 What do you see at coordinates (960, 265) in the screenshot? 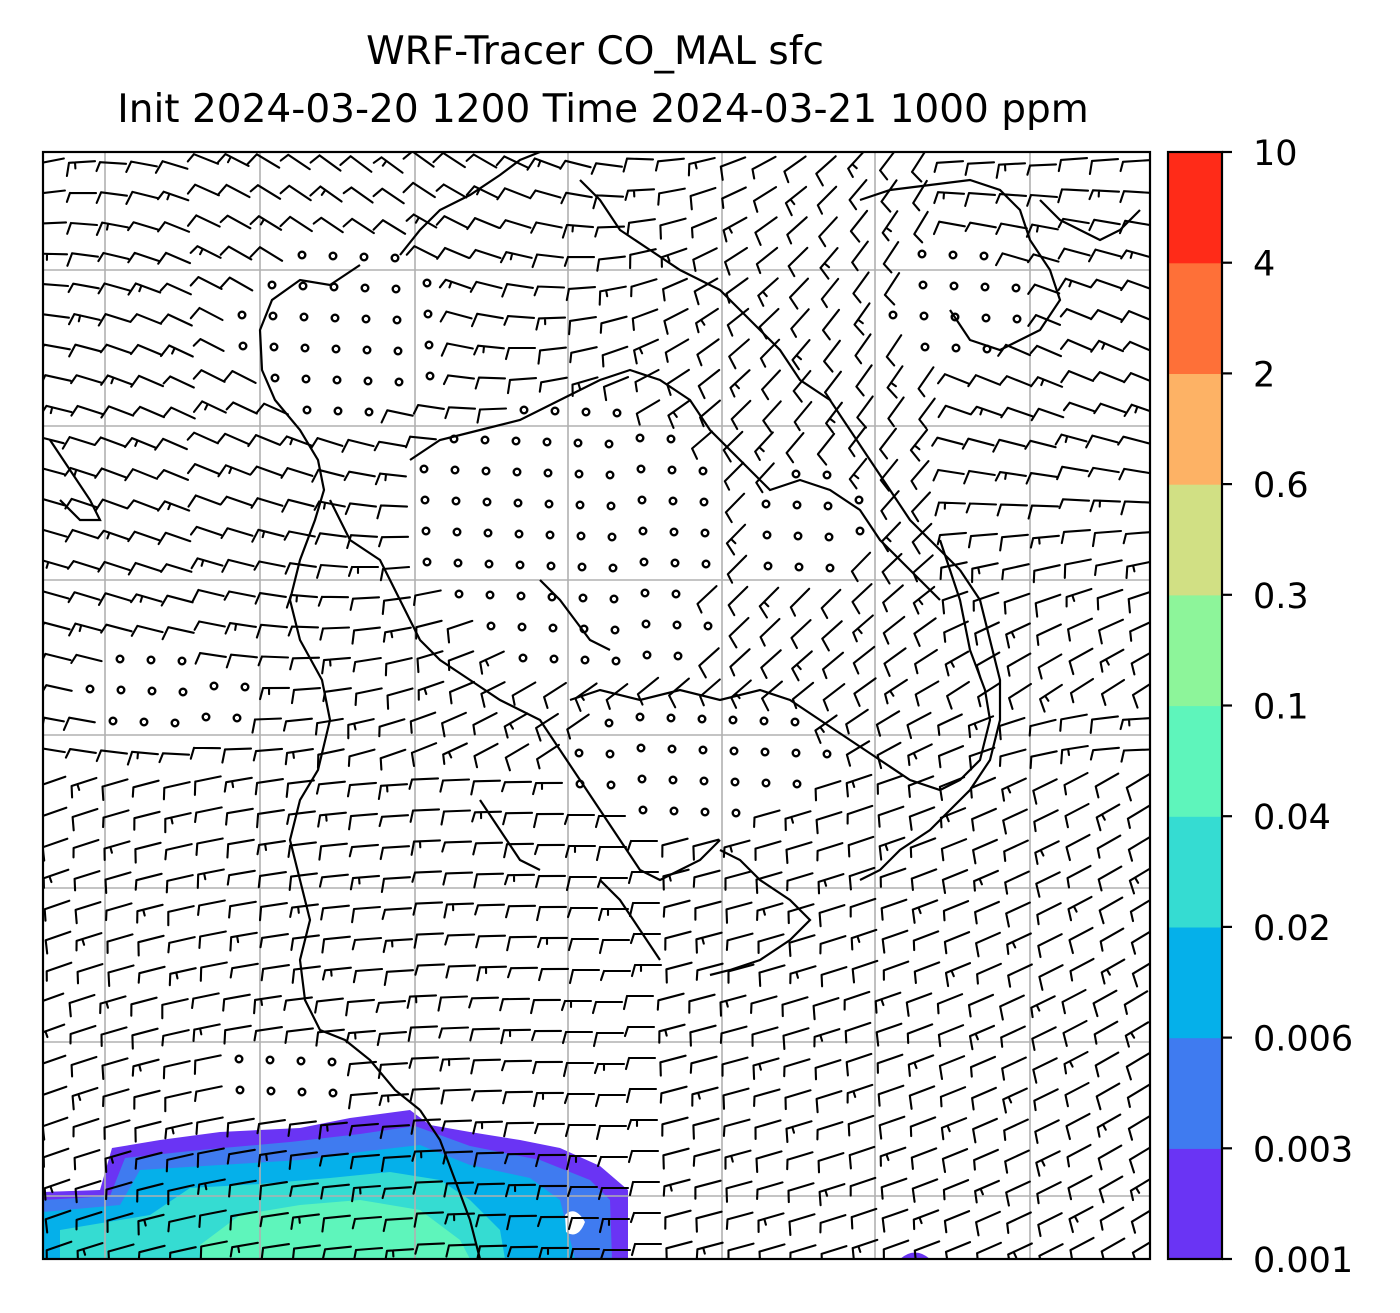
I see `coast-far-northeast` at bounding box center [960, 265].